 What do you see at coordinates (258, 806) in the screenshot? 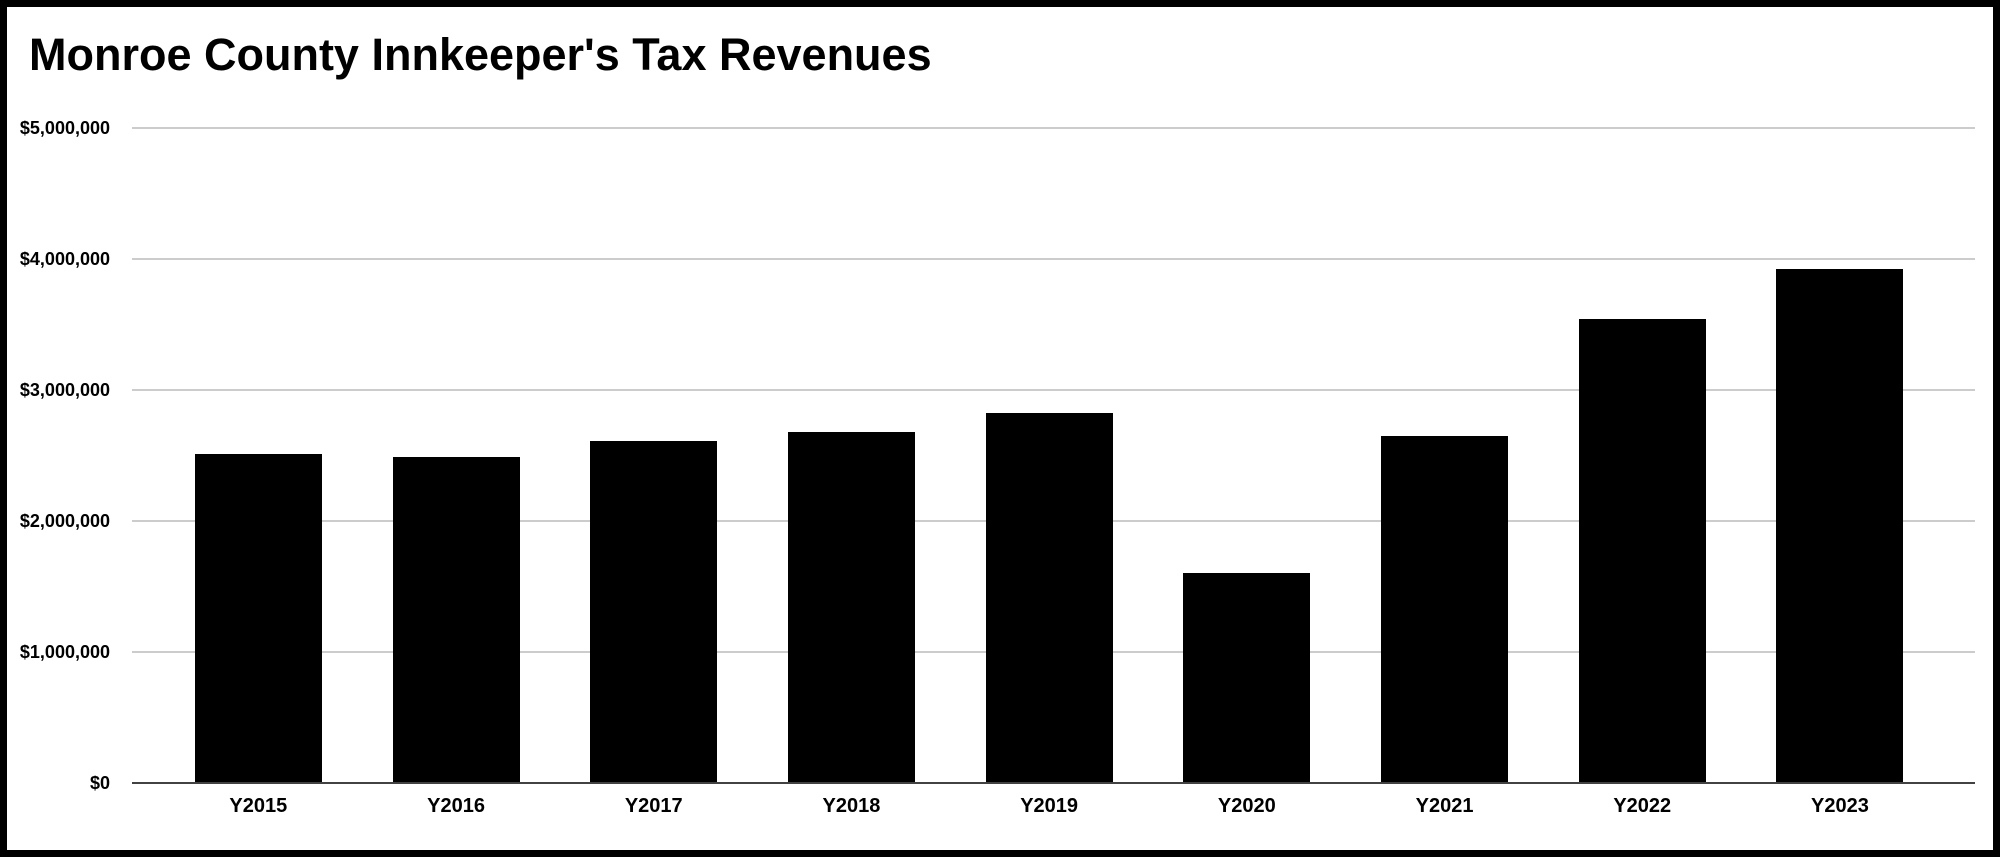
I see `x-tick-label: Y2015` at bounding box center [258, 806].